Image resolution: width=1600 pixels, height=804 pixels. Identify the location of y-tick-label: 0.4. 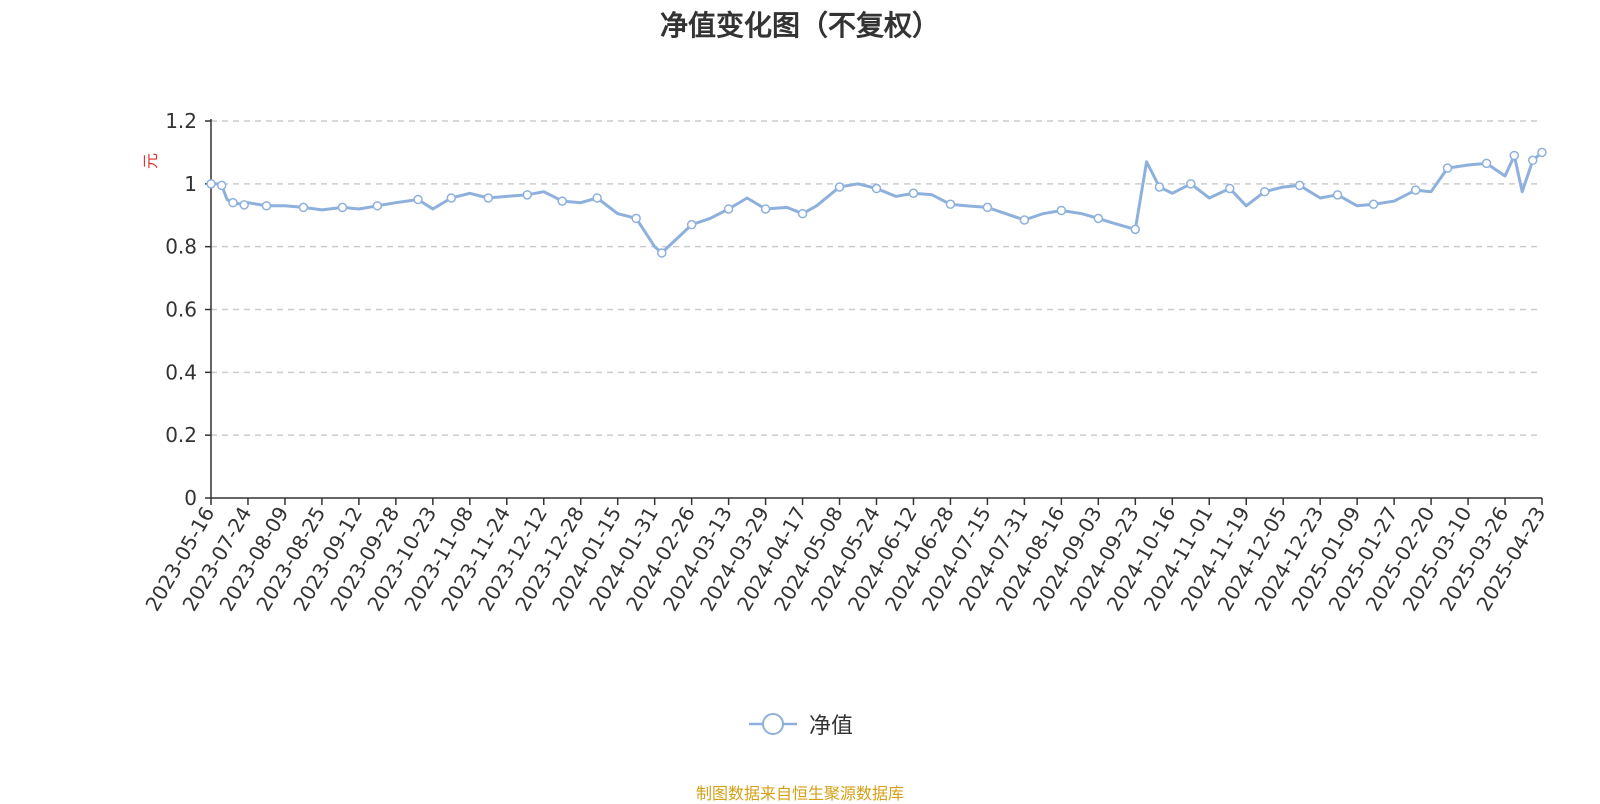
(181, 372).